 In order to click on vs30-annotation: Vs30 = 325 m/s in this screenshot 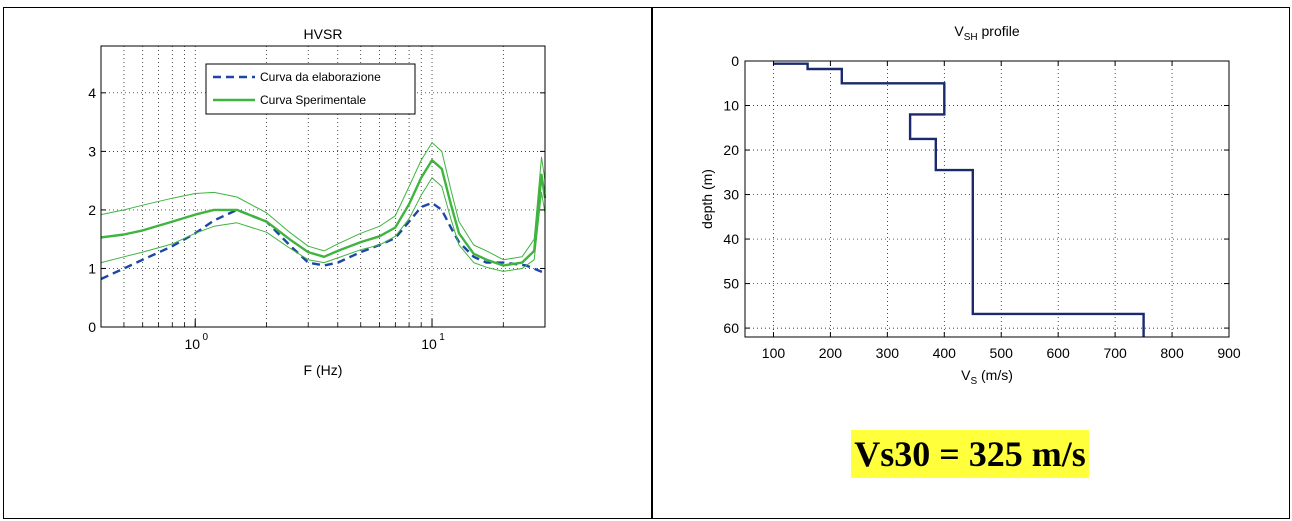, I will do `click(970, 454)`.